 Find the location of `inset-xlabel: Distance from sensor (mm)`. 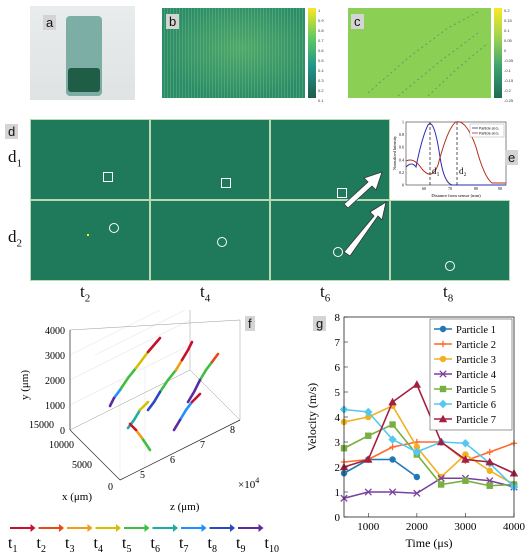

inset-xlabel: Distance from sensor (mm) is located at coordinates (456, 195).